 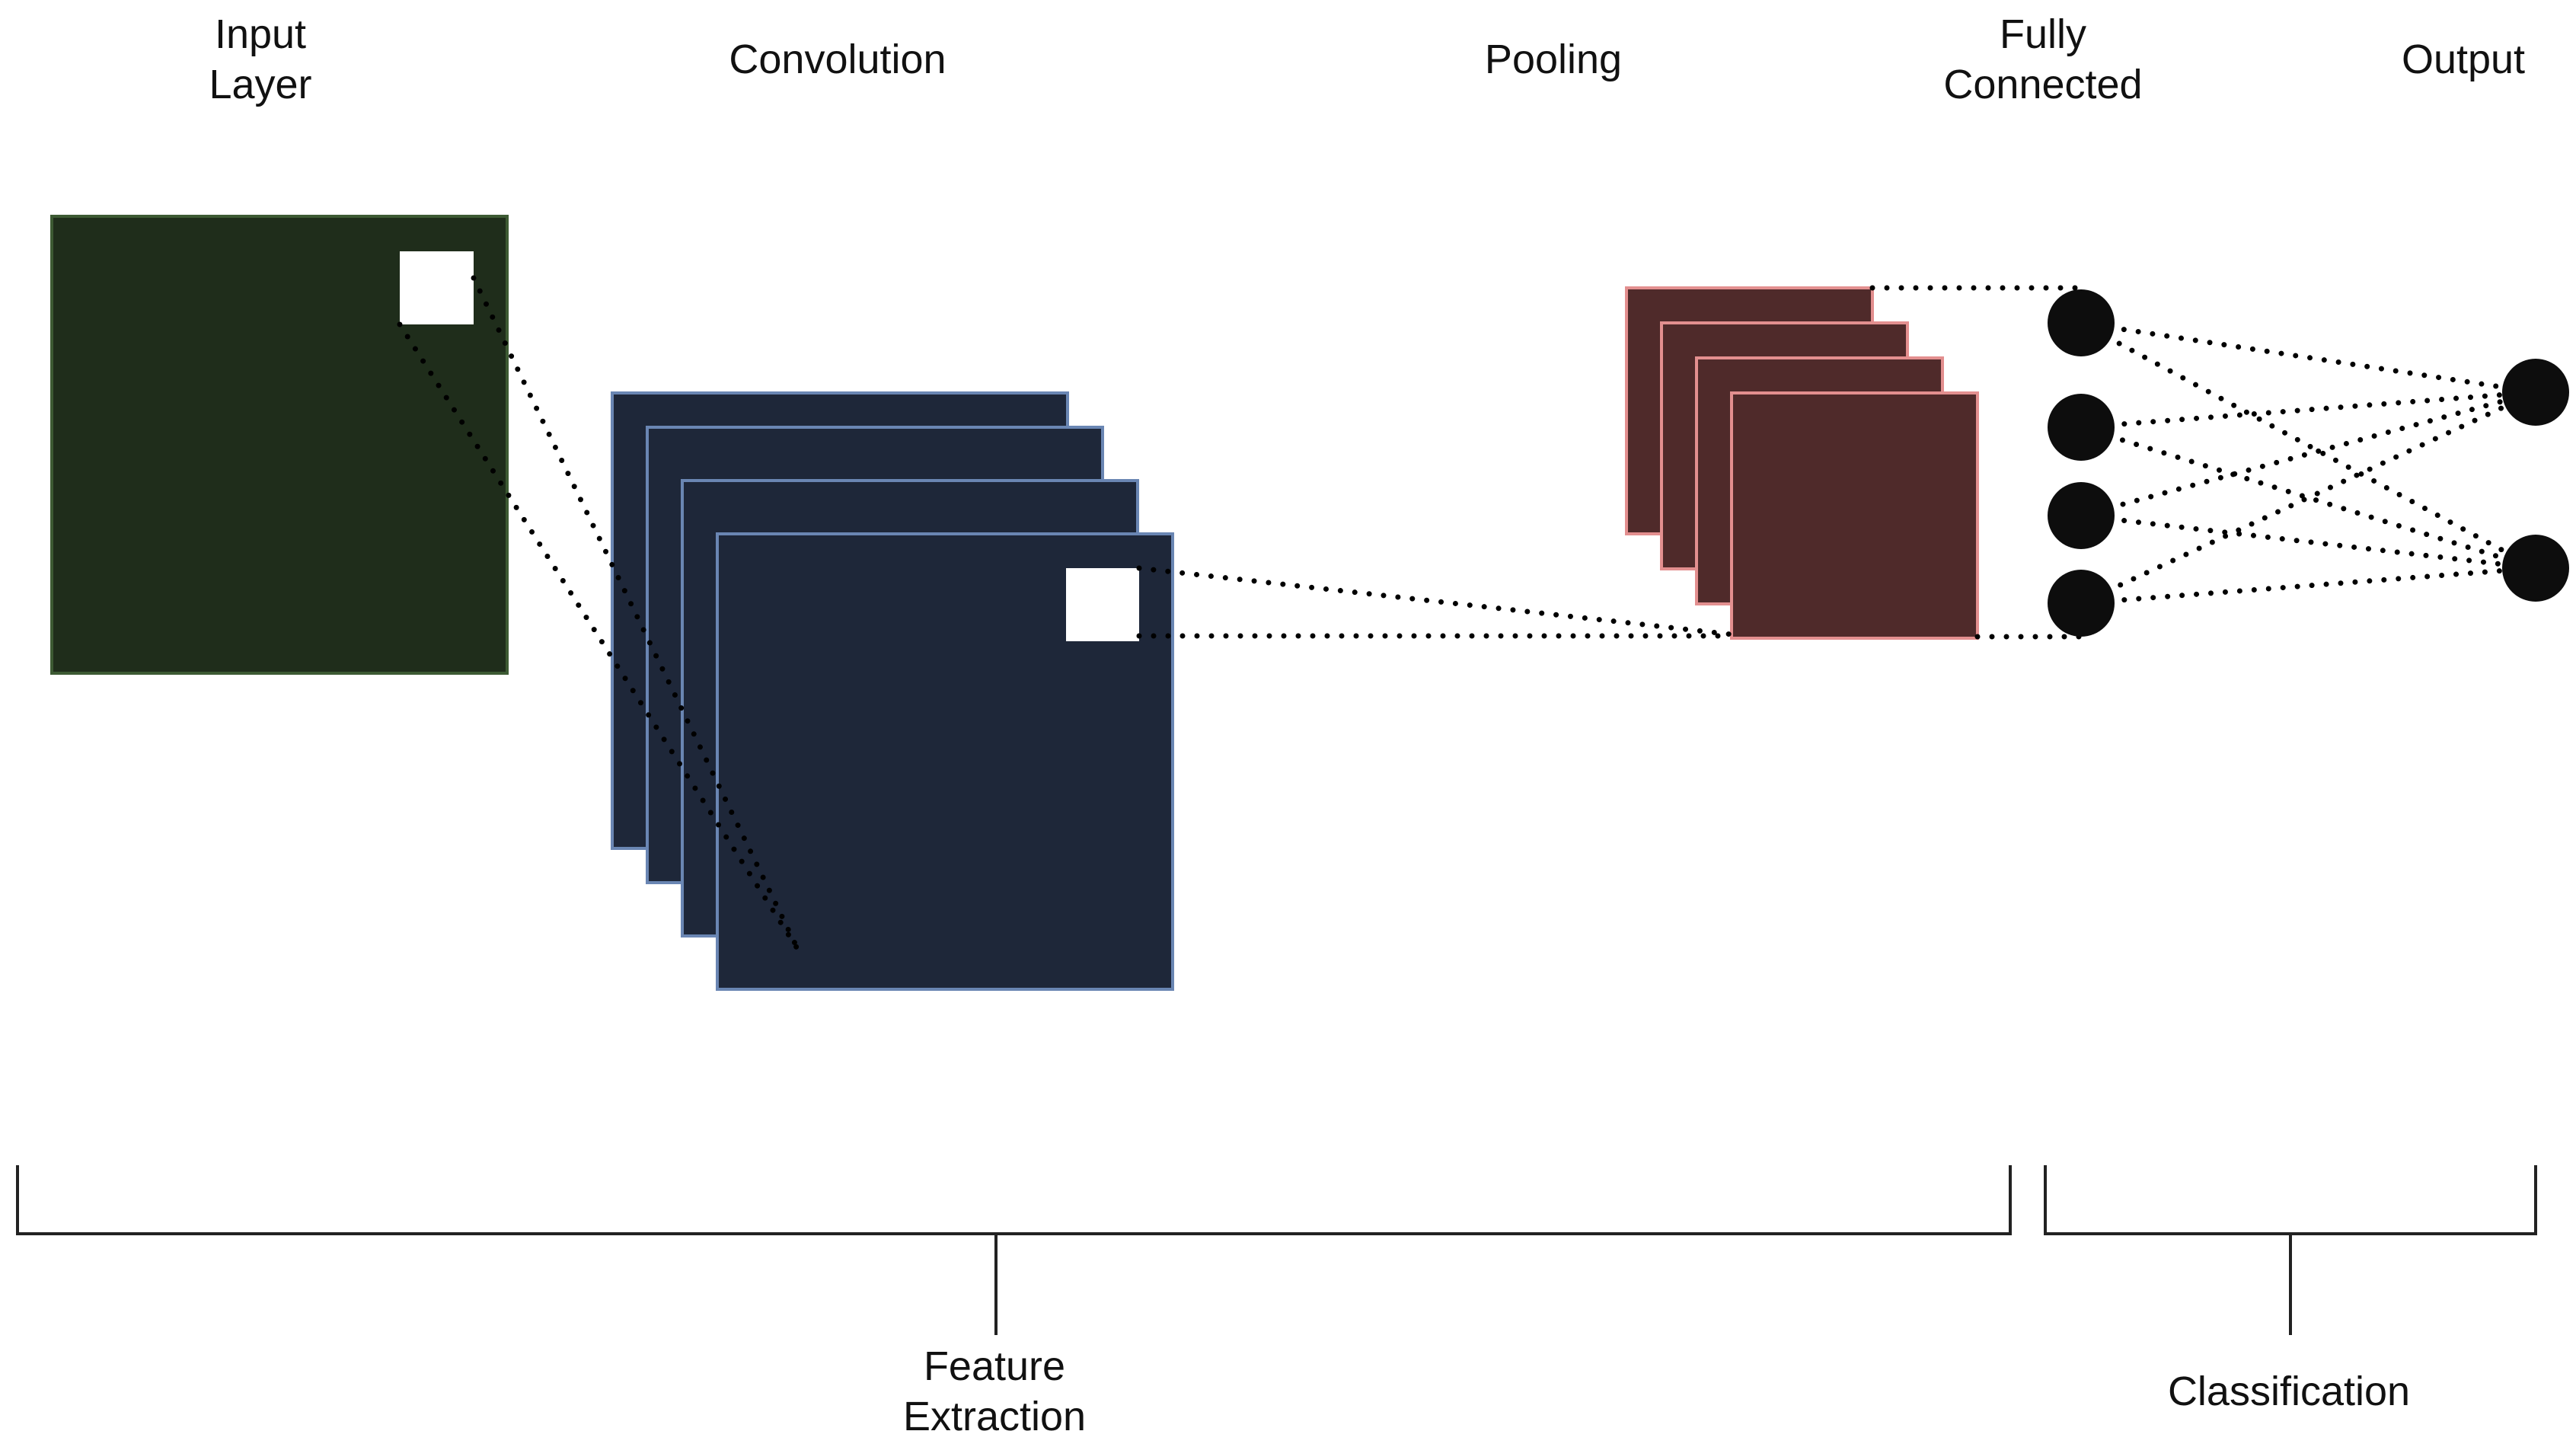 I want to click on fc3-to-out1, so click(x=2308, y=454).